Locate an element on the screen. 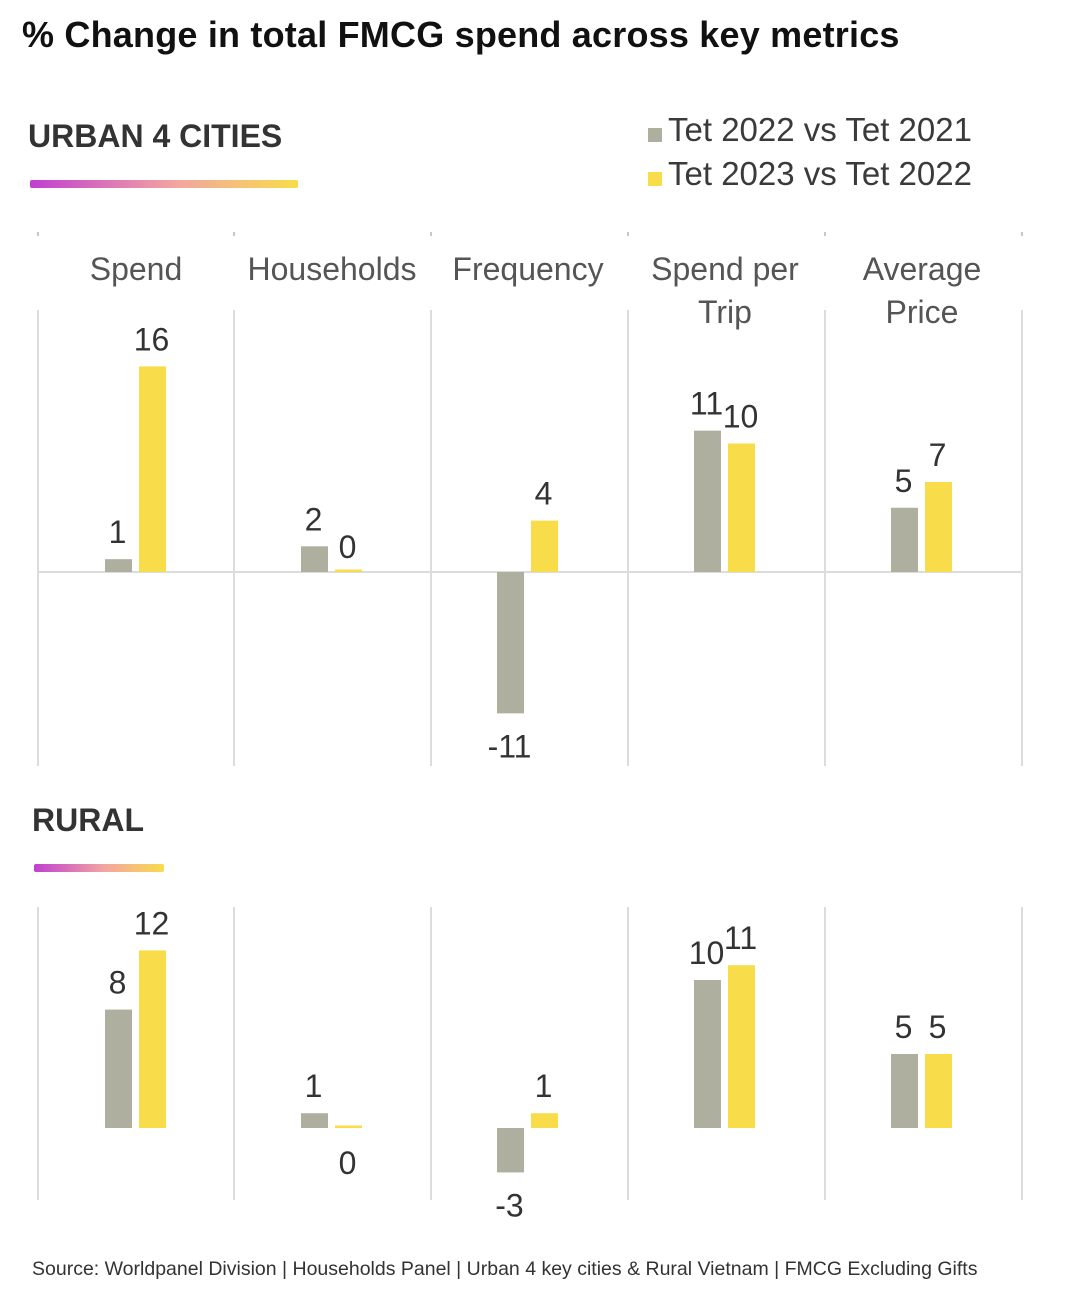  data-label: 16 is located at coordinates (152, 339).